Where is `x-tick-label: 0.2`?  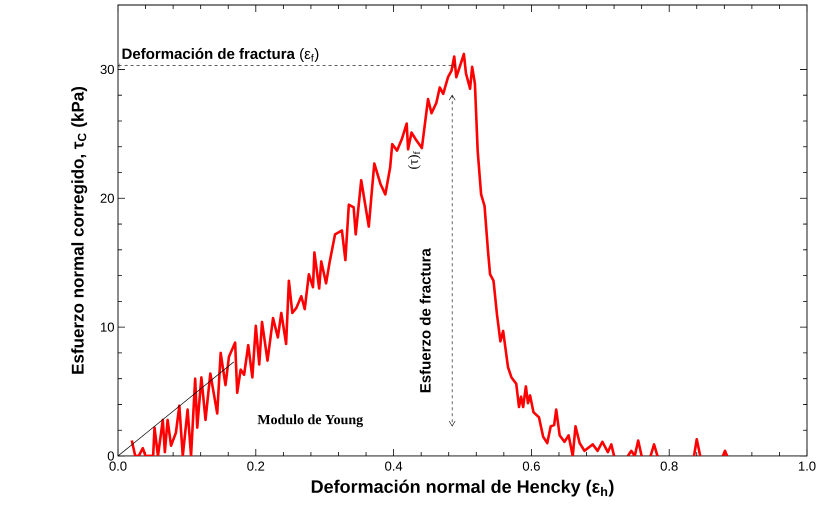
x-tick-label: 0.2 is located at coordinates (255, 466).